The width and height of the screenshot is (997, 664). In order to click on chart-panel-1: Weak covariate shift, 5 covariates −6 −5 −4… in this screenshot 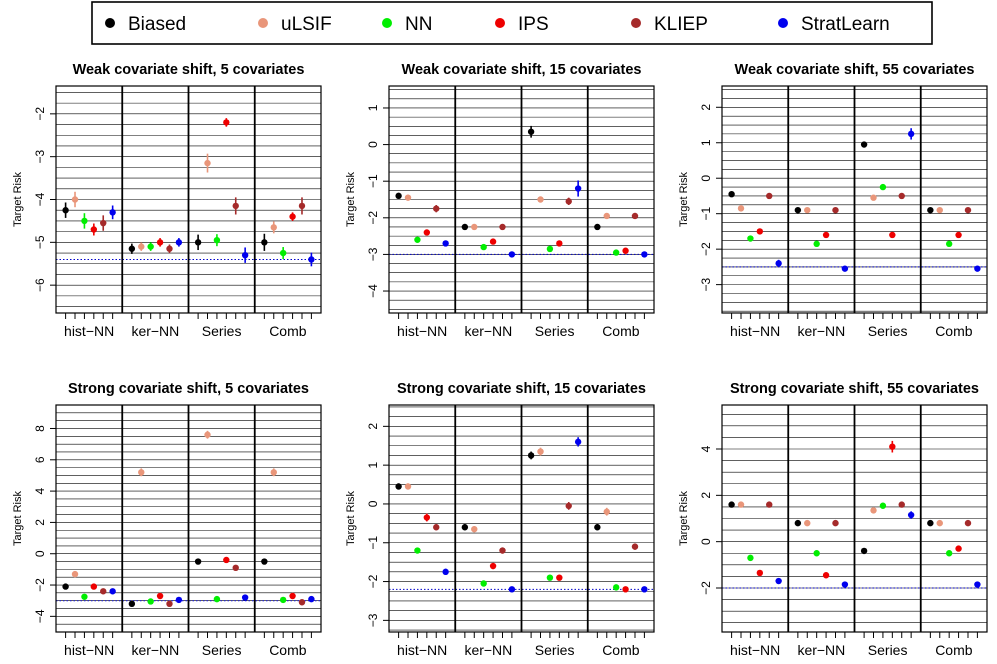, I will do `click(167, 200)`.